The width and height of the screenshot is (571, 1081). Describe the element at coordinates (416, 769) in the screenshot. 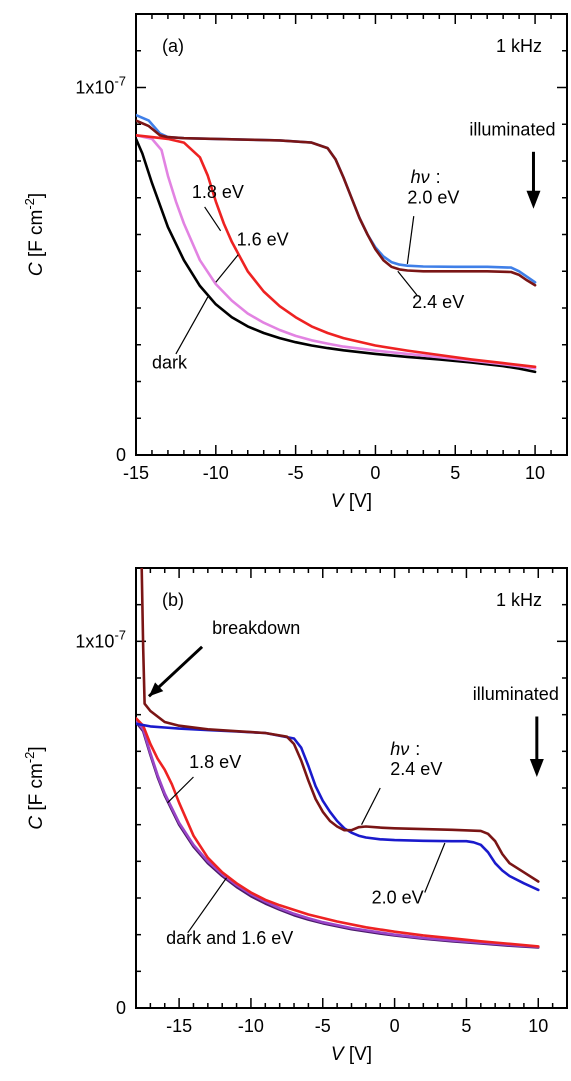

I see `hv-value-label: 2.4 eV` at that location.